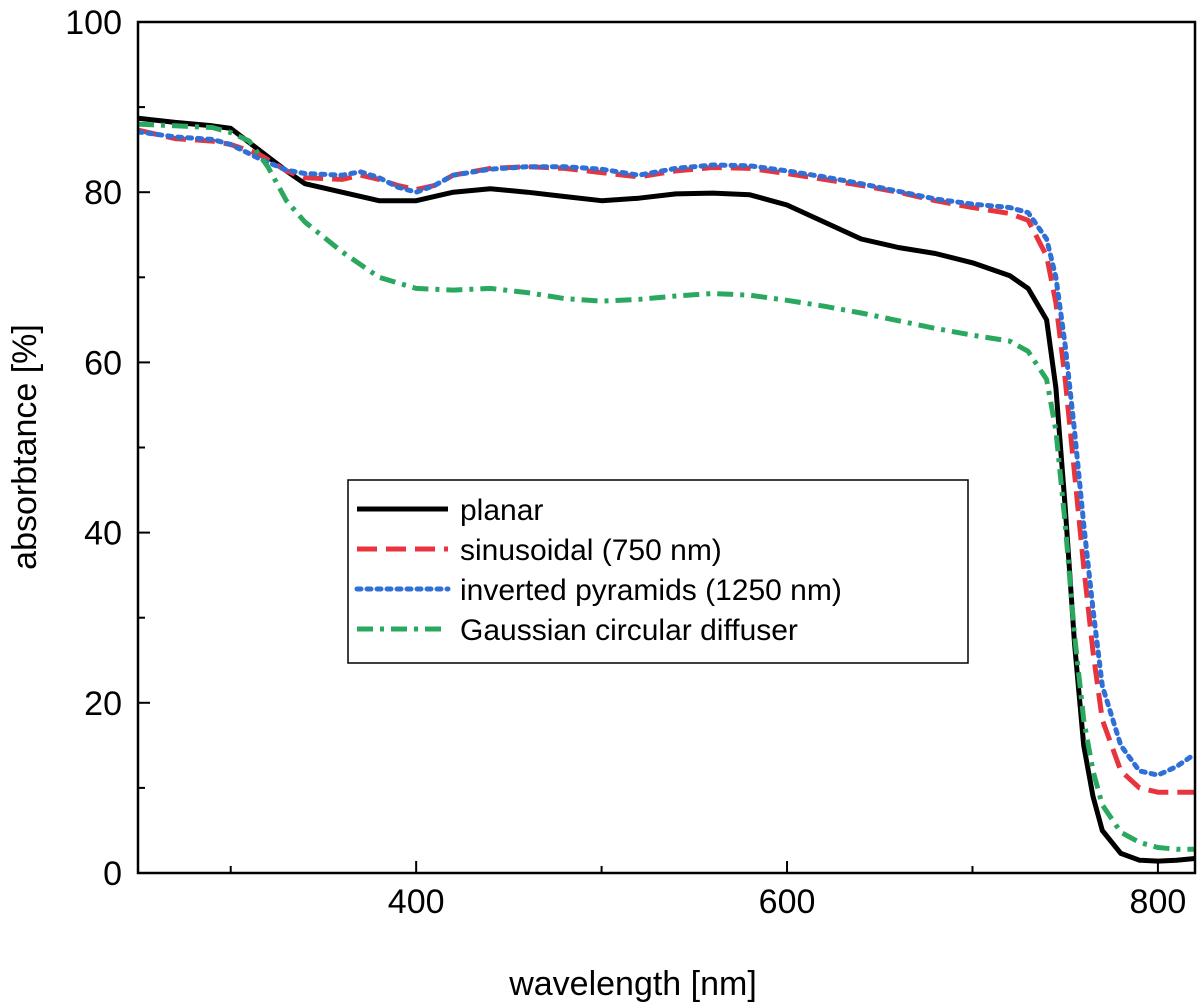 The height and width of the screenshot is (1005, 1200). What do you see at coordinates (103, 363) in the screenshot?
I see `y-tick-label: 60` at bounding box center [103, 363].